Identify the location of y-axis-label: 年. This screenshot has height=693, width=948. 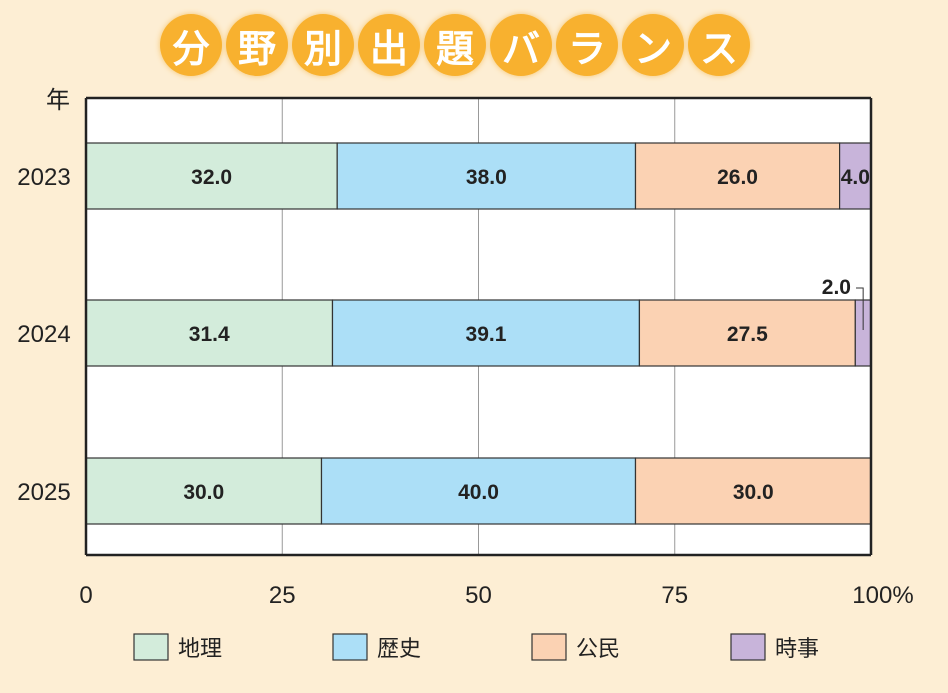
(58, 100).